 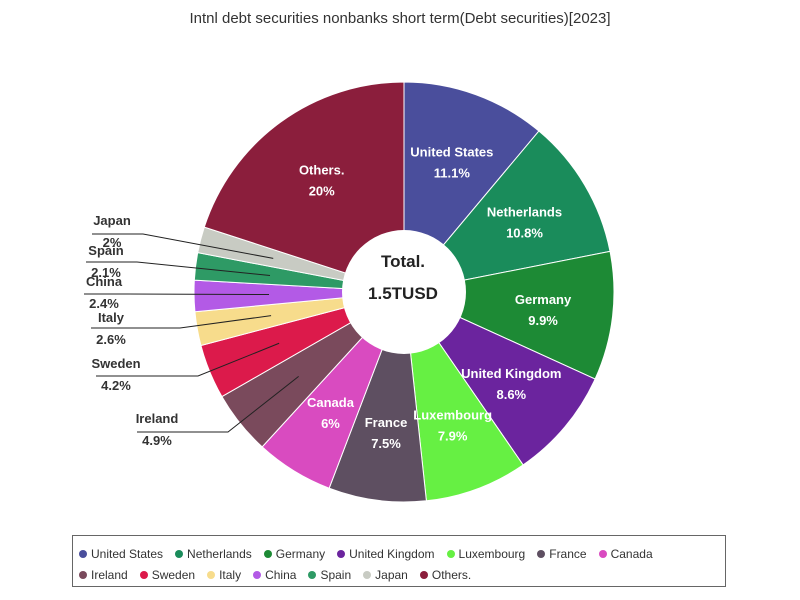 I want to click on slice-value-spain: 2.1%, so click(x=106, y=272).